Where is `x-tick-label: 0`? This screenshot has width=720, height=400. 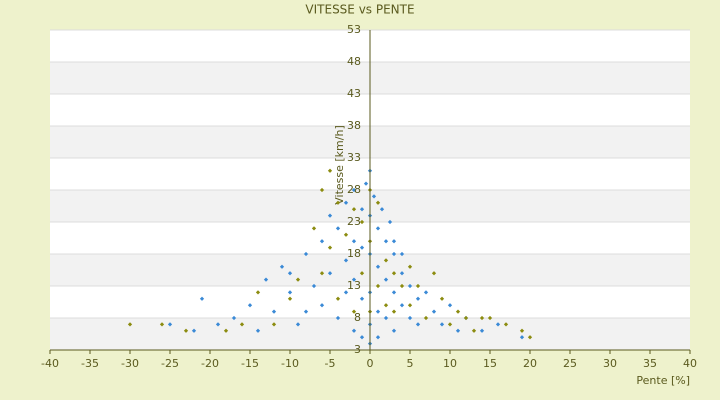 x-tick-label: 0 is located at coordinates (370, 363).